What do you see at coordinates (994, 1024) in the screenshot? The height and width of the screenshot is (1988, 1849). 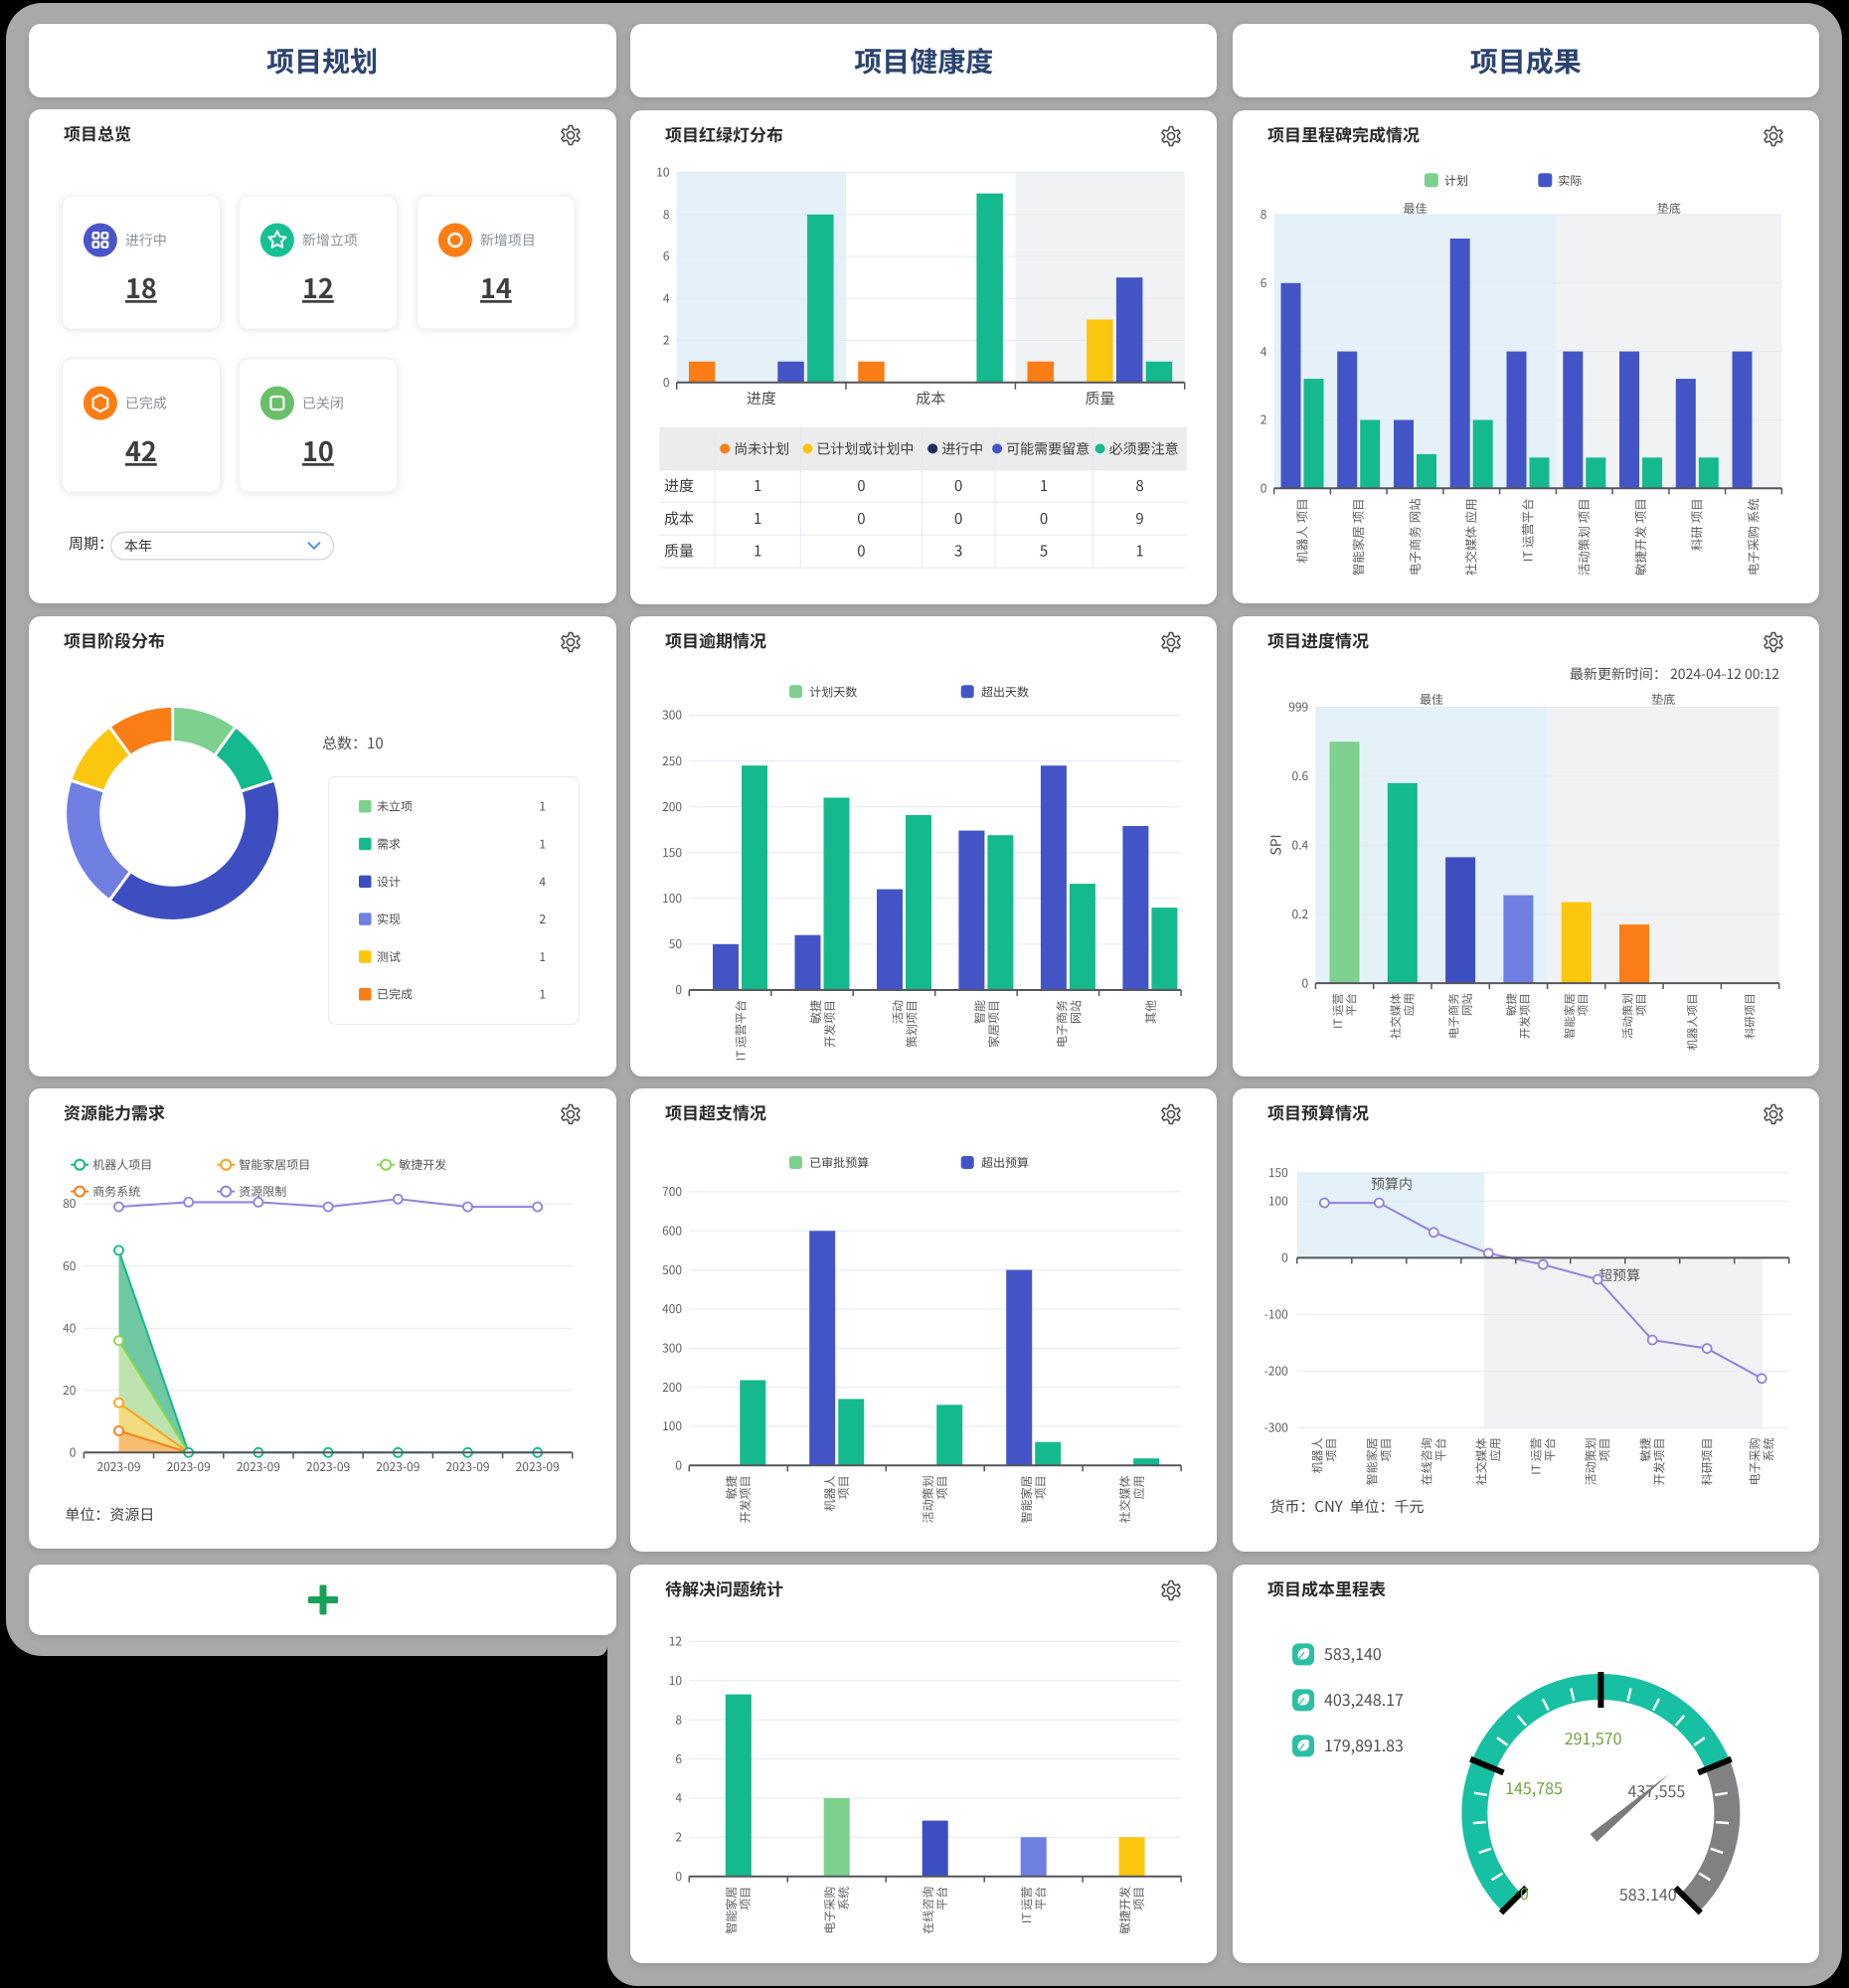 I see `svg-text: 家居项目` at bounding box center [994, 1024].